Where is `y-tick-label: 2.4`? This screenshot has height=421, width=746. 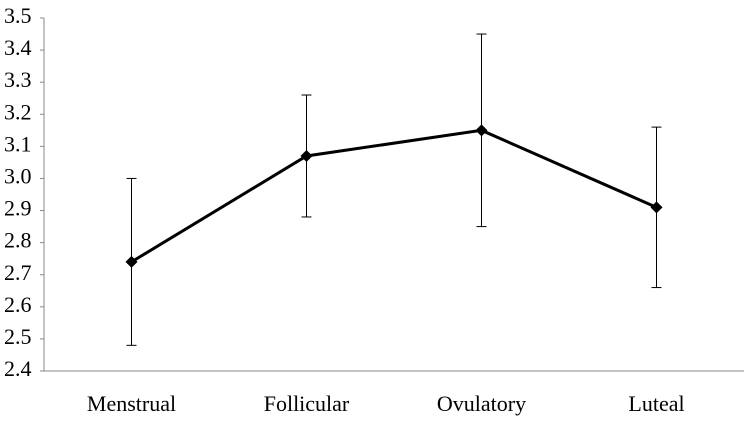 y-tick-label: 2.4 is located at coordinates (18, 368).